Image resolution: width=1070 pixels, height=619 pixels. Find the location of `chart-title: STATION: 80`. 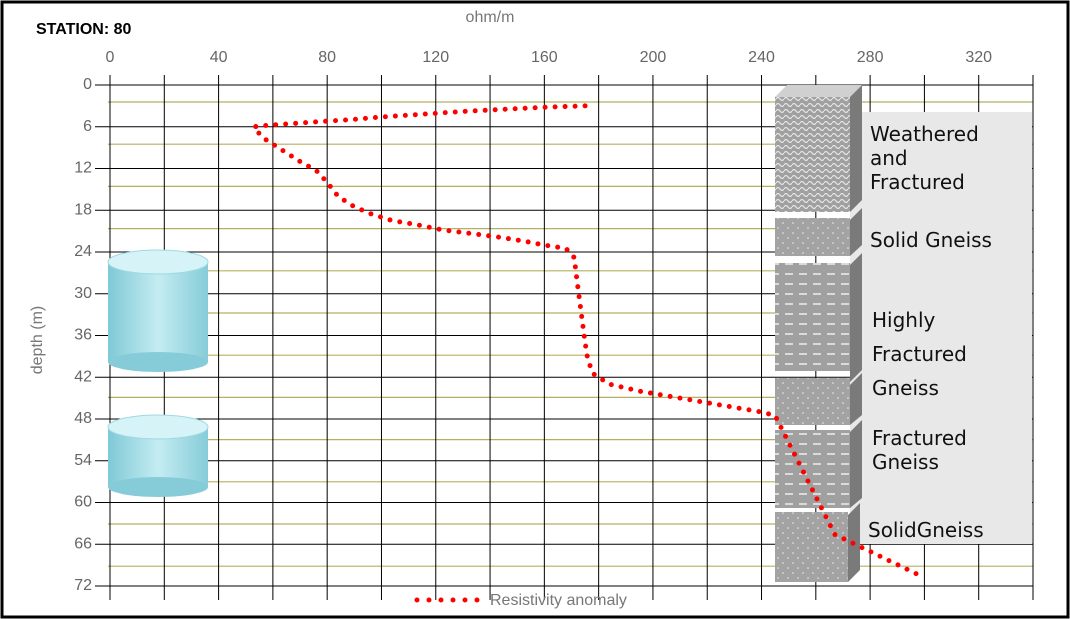

chart-title: STATION: 80 is located at coordinates (84, 29).